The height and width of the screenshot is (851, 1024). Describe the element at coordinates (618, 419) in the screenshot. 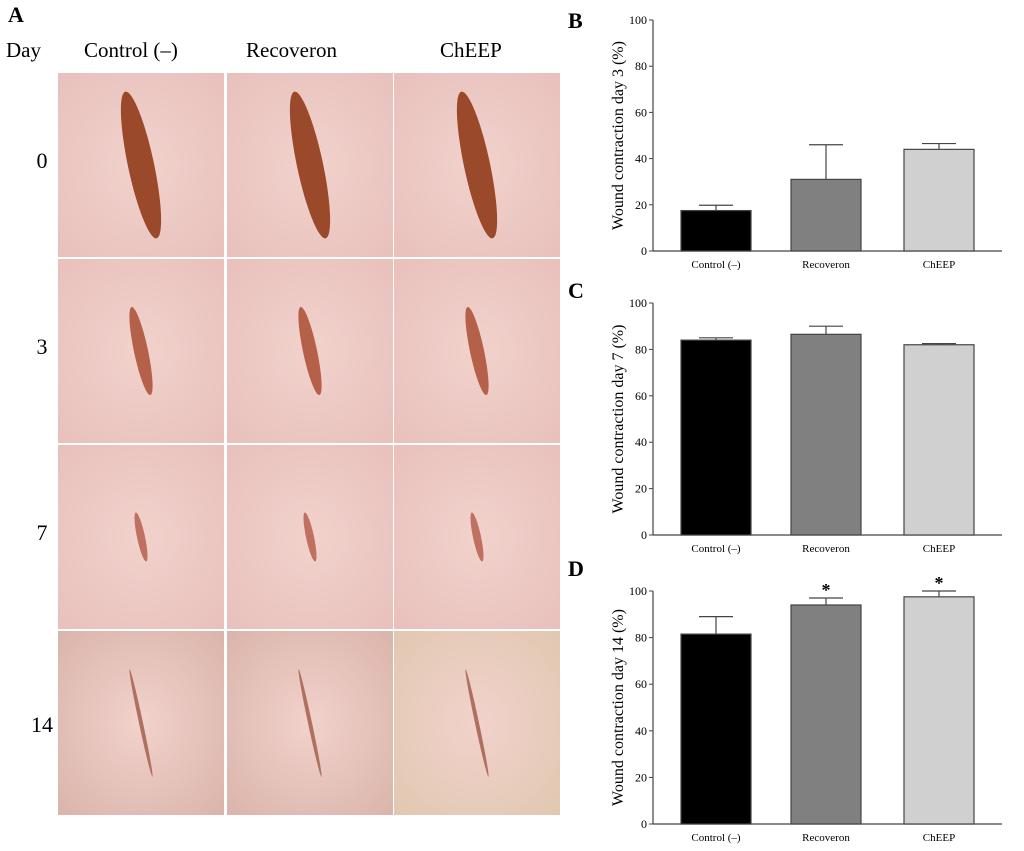

I see `y-axis-label: Wound contraction day 7 (%)` at that location.